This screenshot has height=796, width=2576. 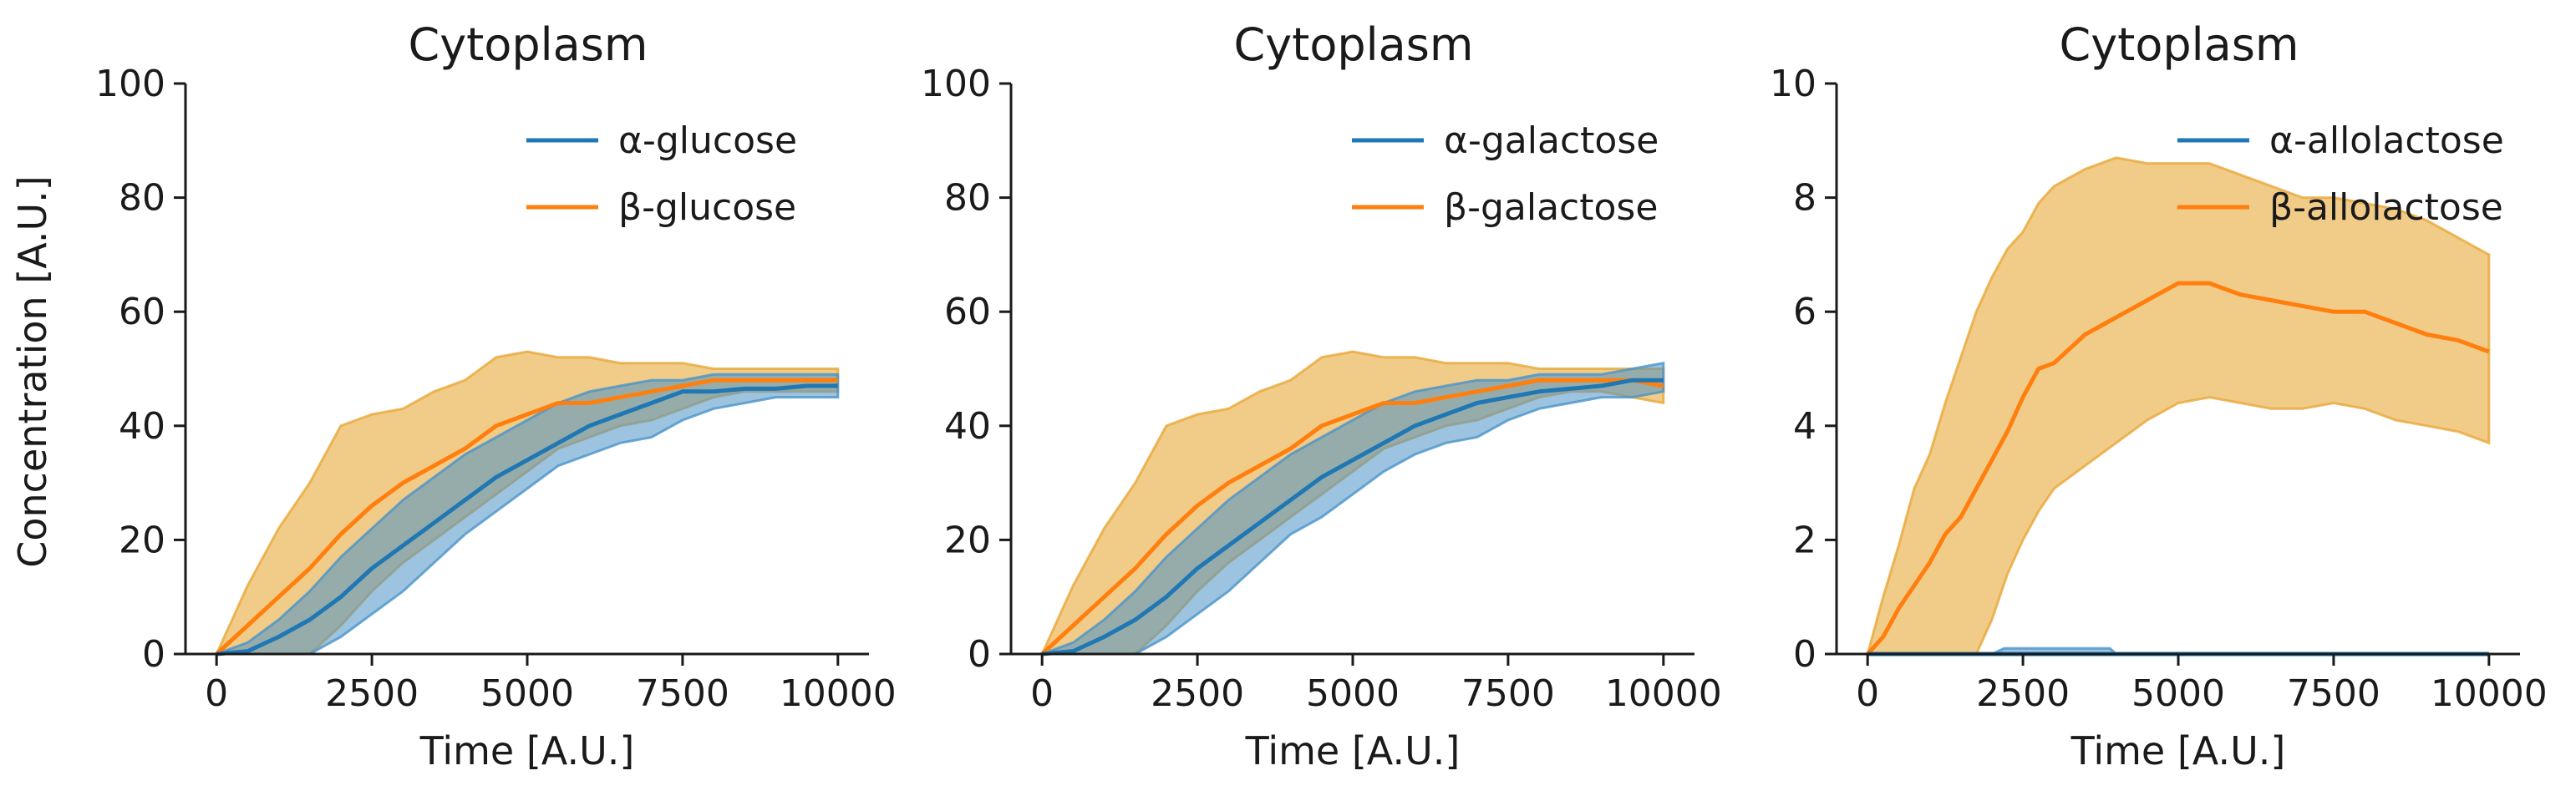 I want to click on legend-label-alpha: α-allolactose, so click(x=2386, y=140).